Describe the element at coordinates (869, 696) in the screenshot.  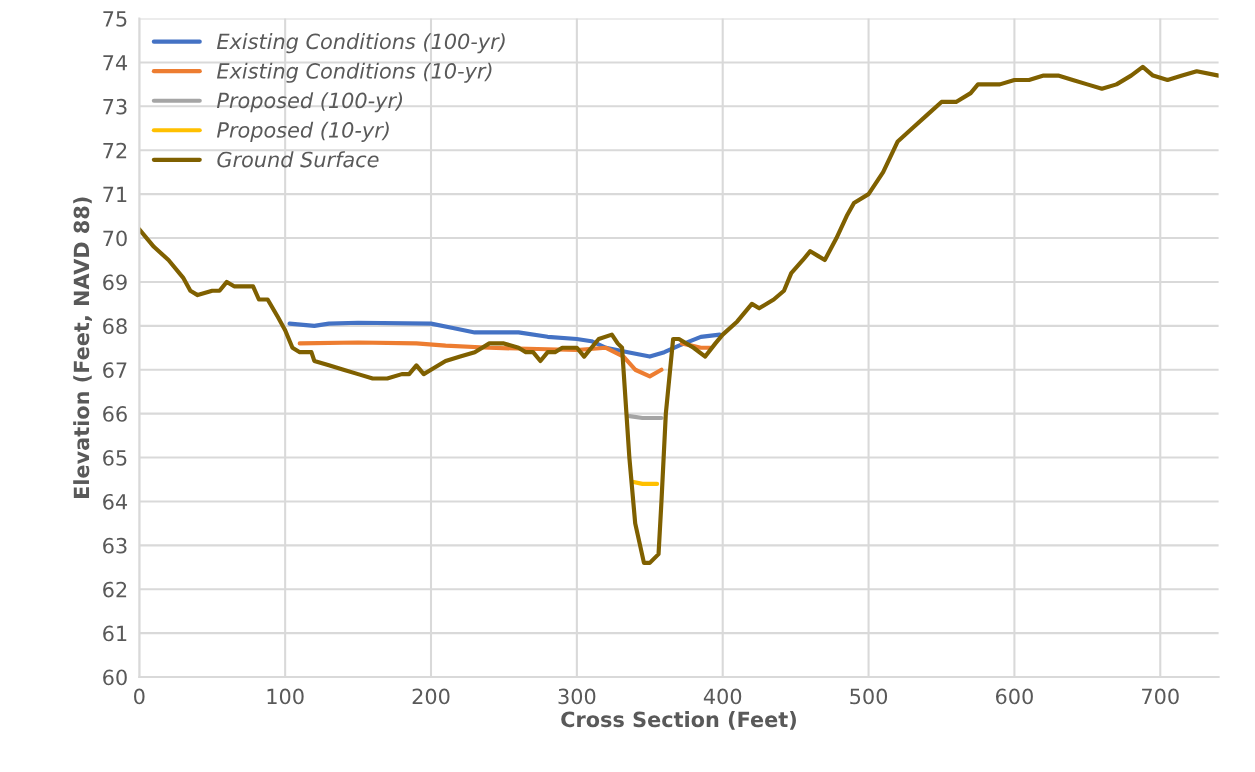
I see `x-tick-label: 500` at that location.